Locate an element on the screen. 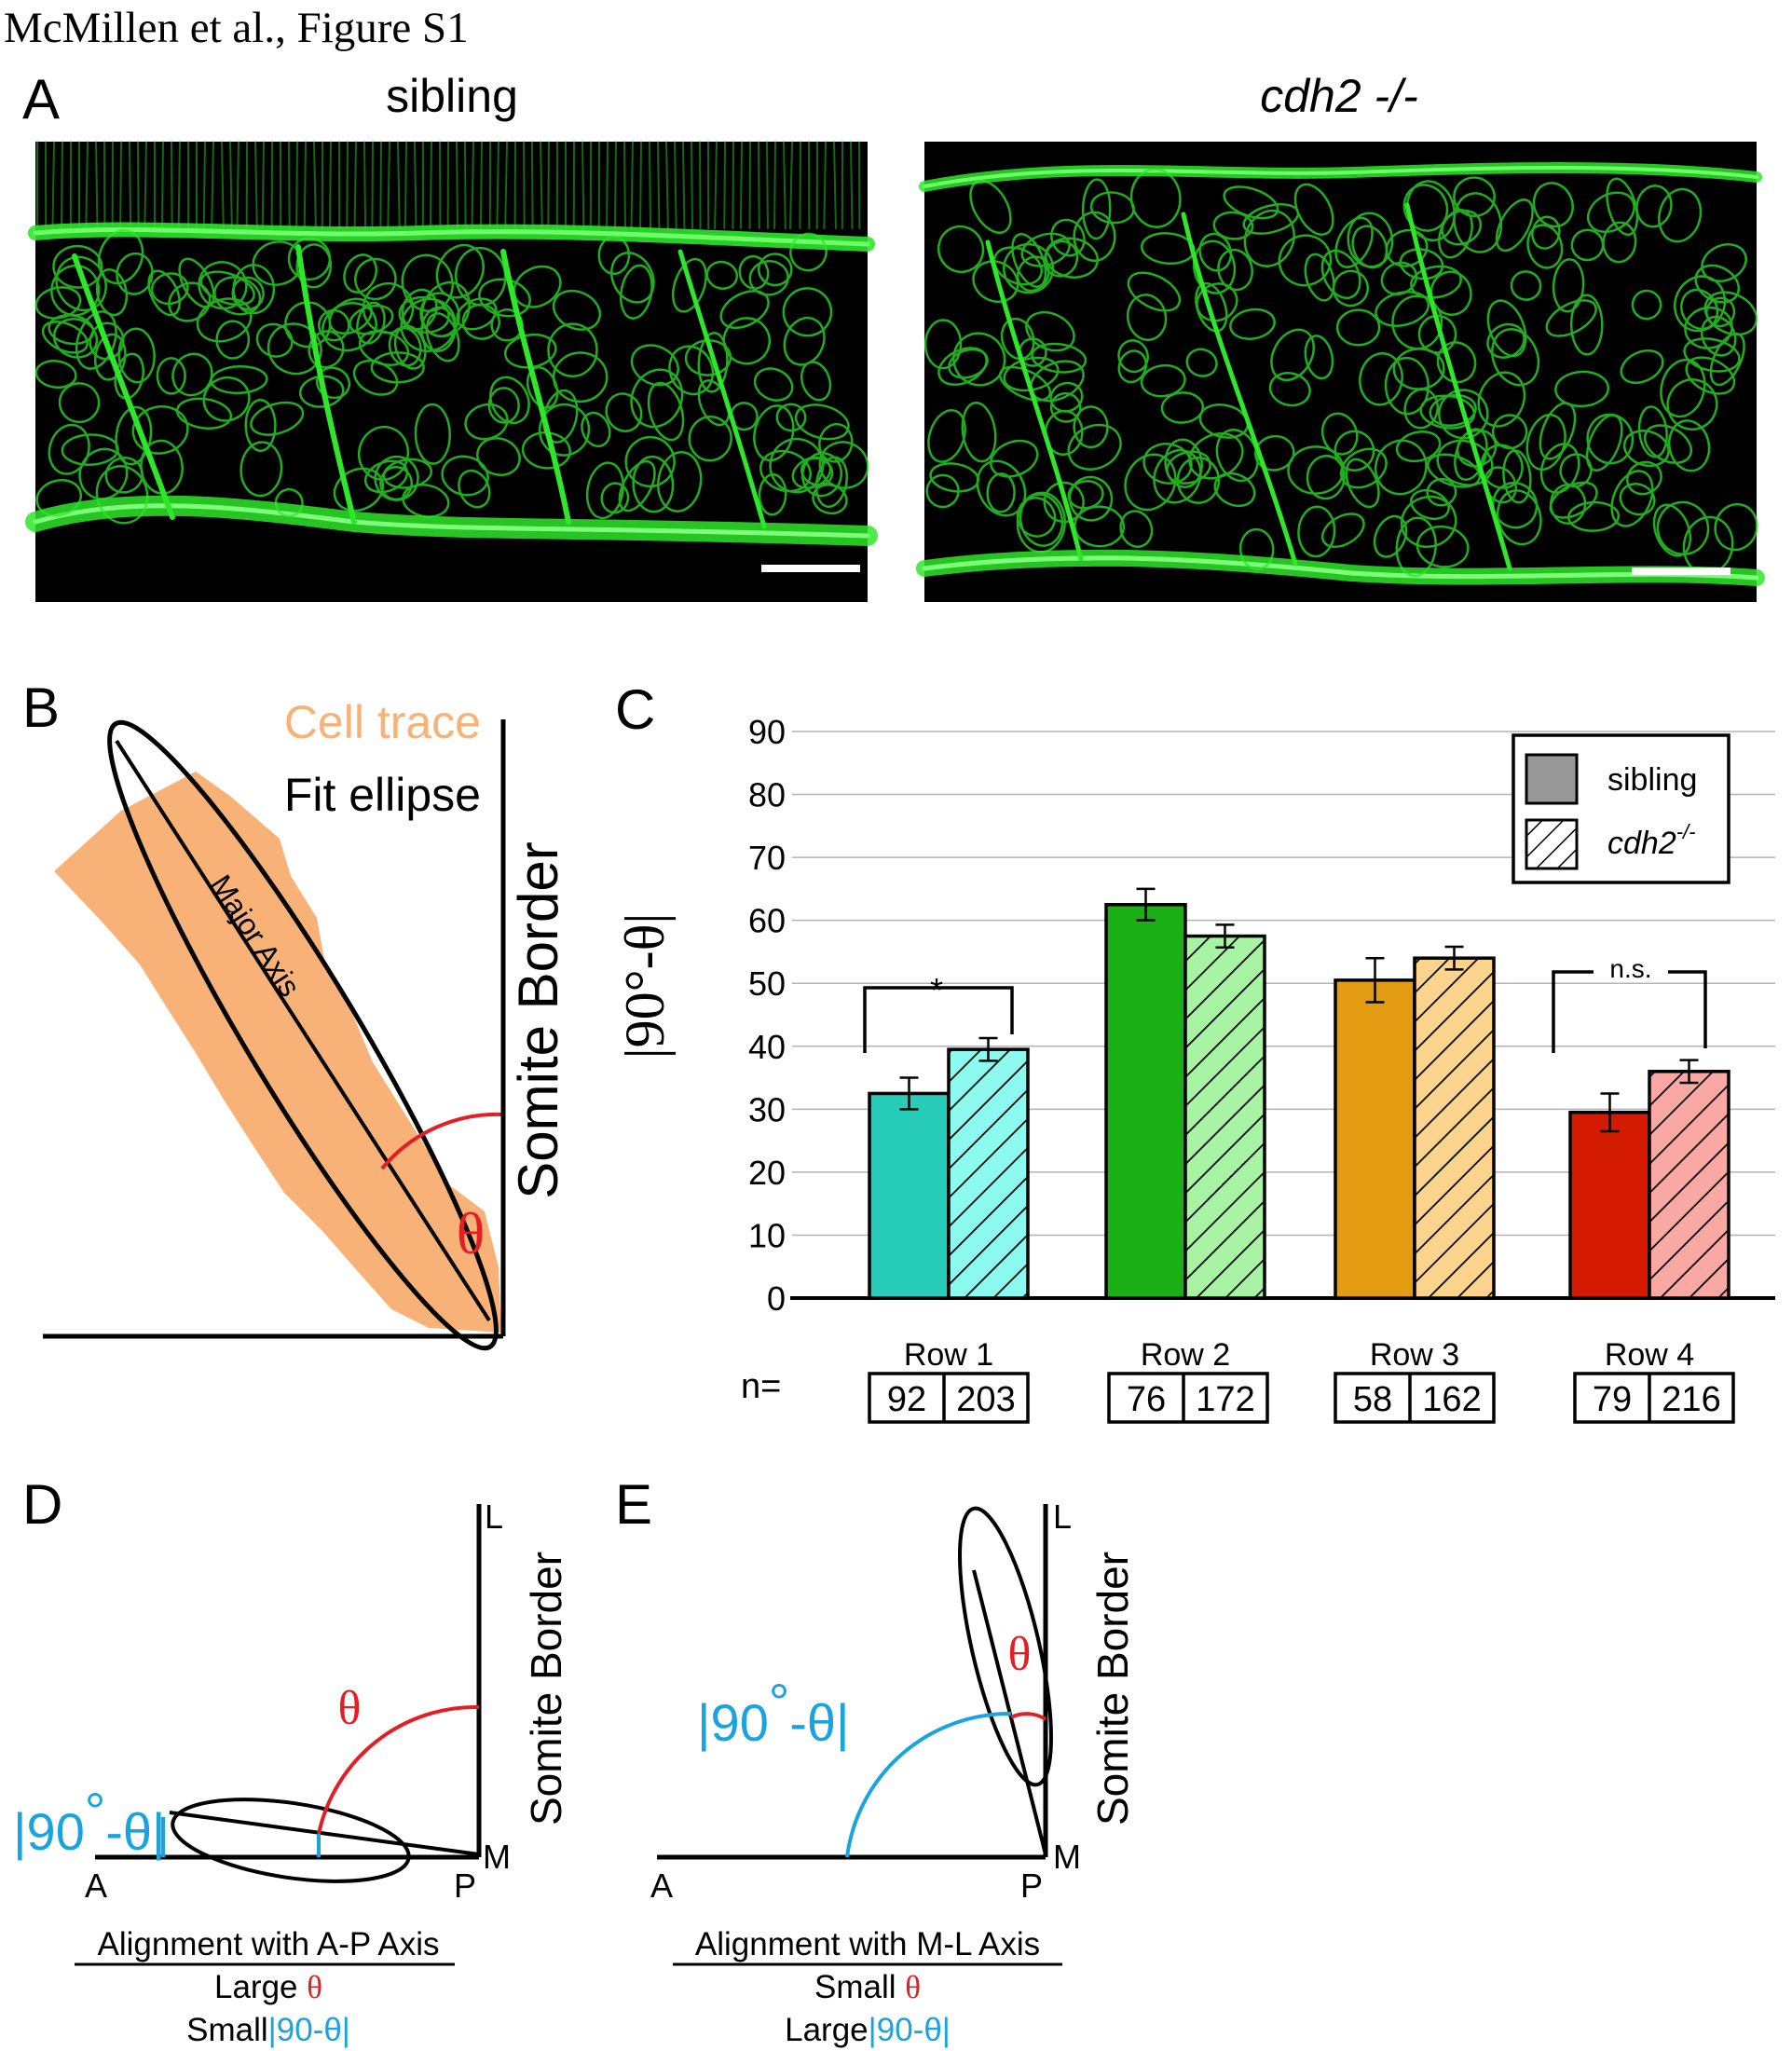 The image size is (1792, 2051). sibling-micrograph is located at coordinates (451, 371).